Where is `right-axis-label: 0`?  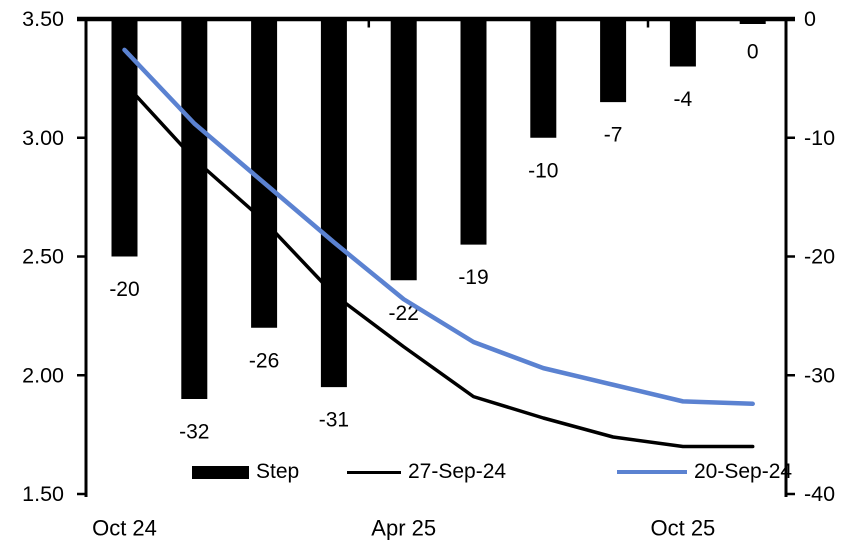
right-axis-label: 0 is located at coordinates (810, 19).